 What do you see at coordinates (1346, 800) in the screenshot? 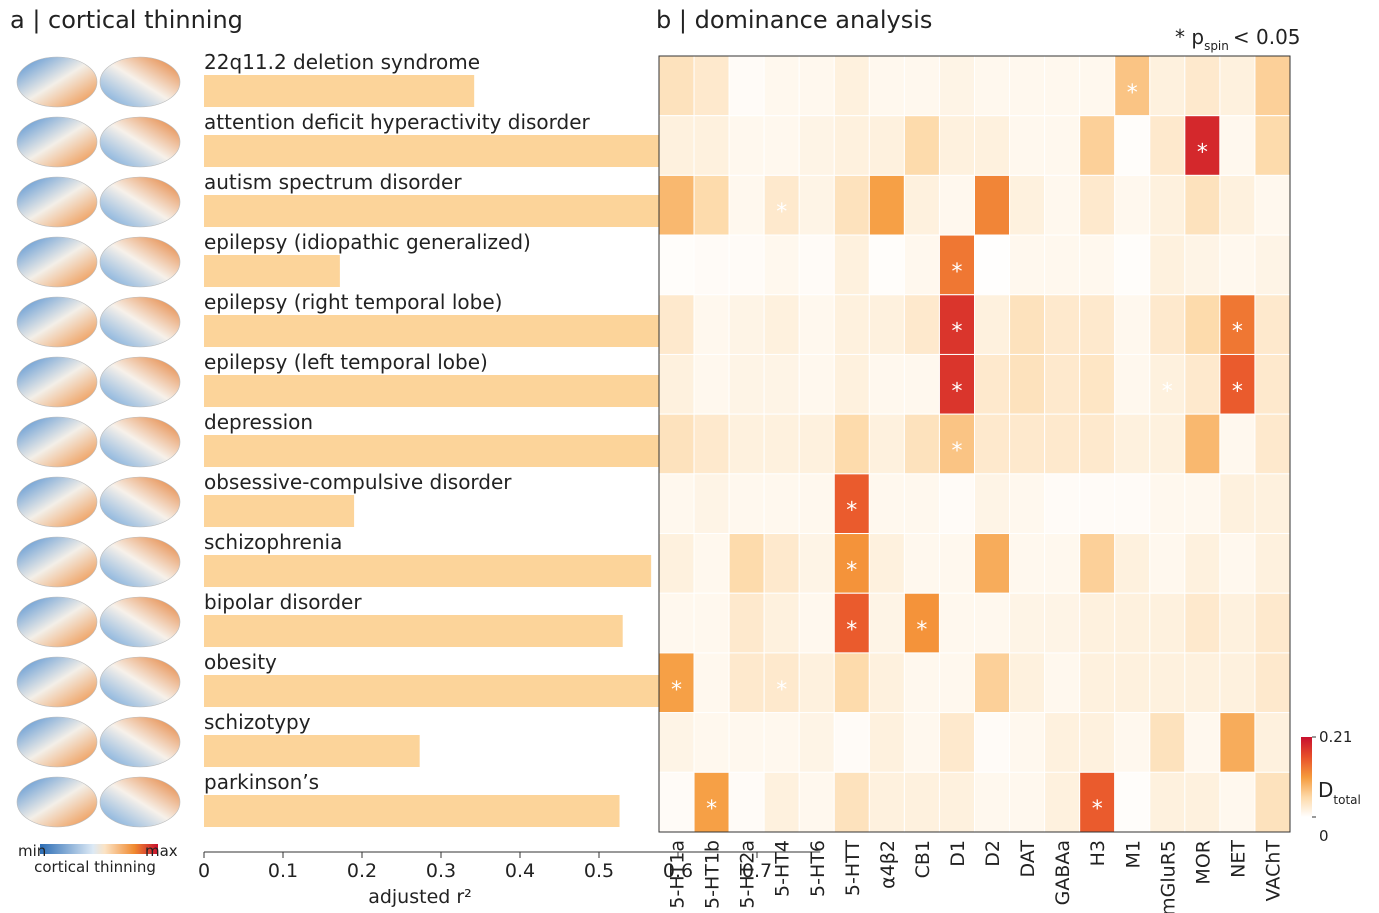
I see `colorbar-subscript: total` at bounding box center [1346, 800].